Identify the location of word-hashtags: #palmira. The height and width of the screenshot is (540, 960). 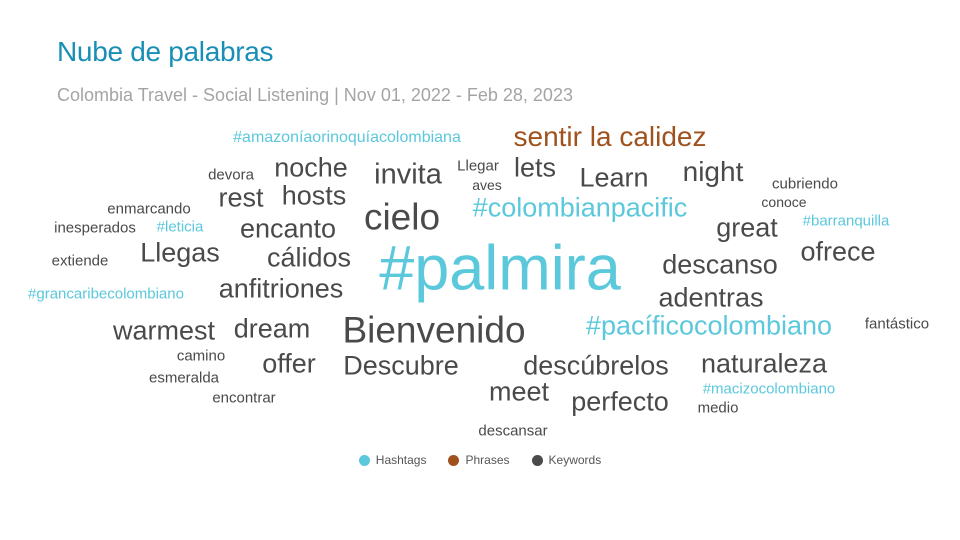
(500, 268).